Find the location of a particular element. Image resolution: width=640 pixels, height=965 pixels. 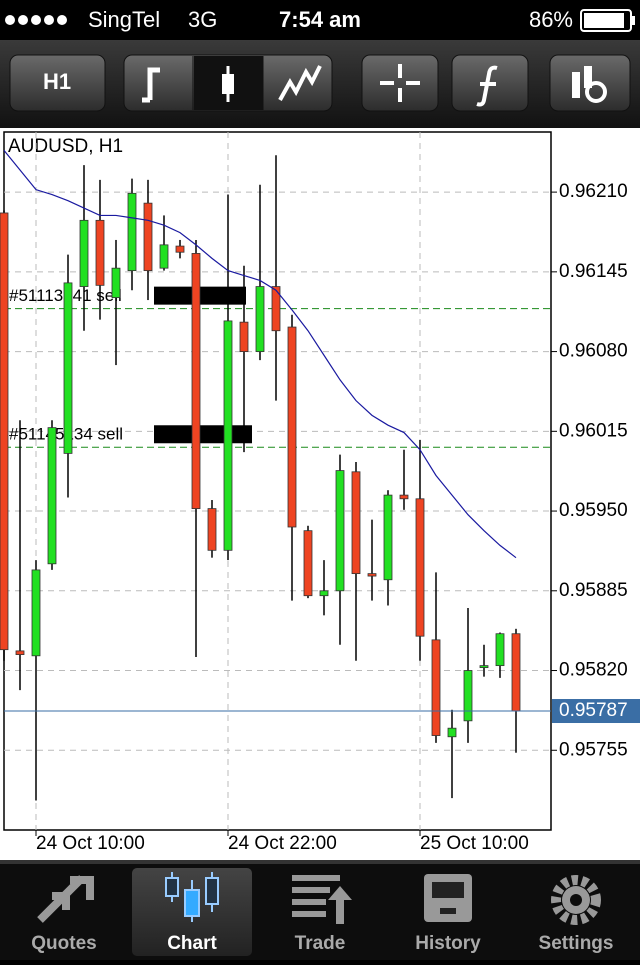

y-tick-label: 0.95950 is located at coordinates (593, 510).